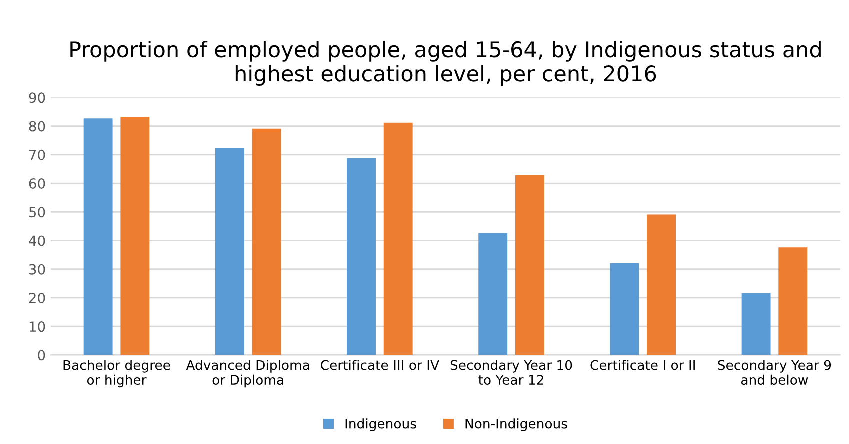  What do you see at coordinates (37, 298) in the screenshot?
I see `y-tick-label: 20` at bounding box center [37, 298].